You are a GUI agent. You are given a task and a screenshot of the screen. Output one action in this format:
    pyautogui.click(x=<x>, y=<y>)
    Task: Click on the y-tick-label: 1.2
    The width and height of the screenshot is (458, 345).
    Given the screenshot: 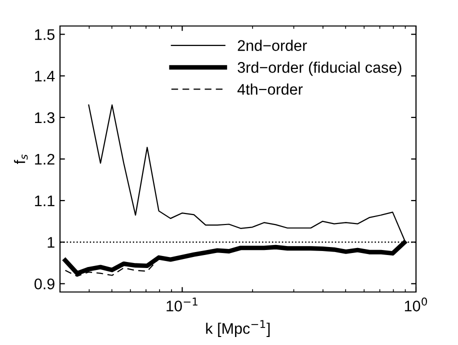 What is the action you would take?
    pyautogui.click(x=44, y=159)
    